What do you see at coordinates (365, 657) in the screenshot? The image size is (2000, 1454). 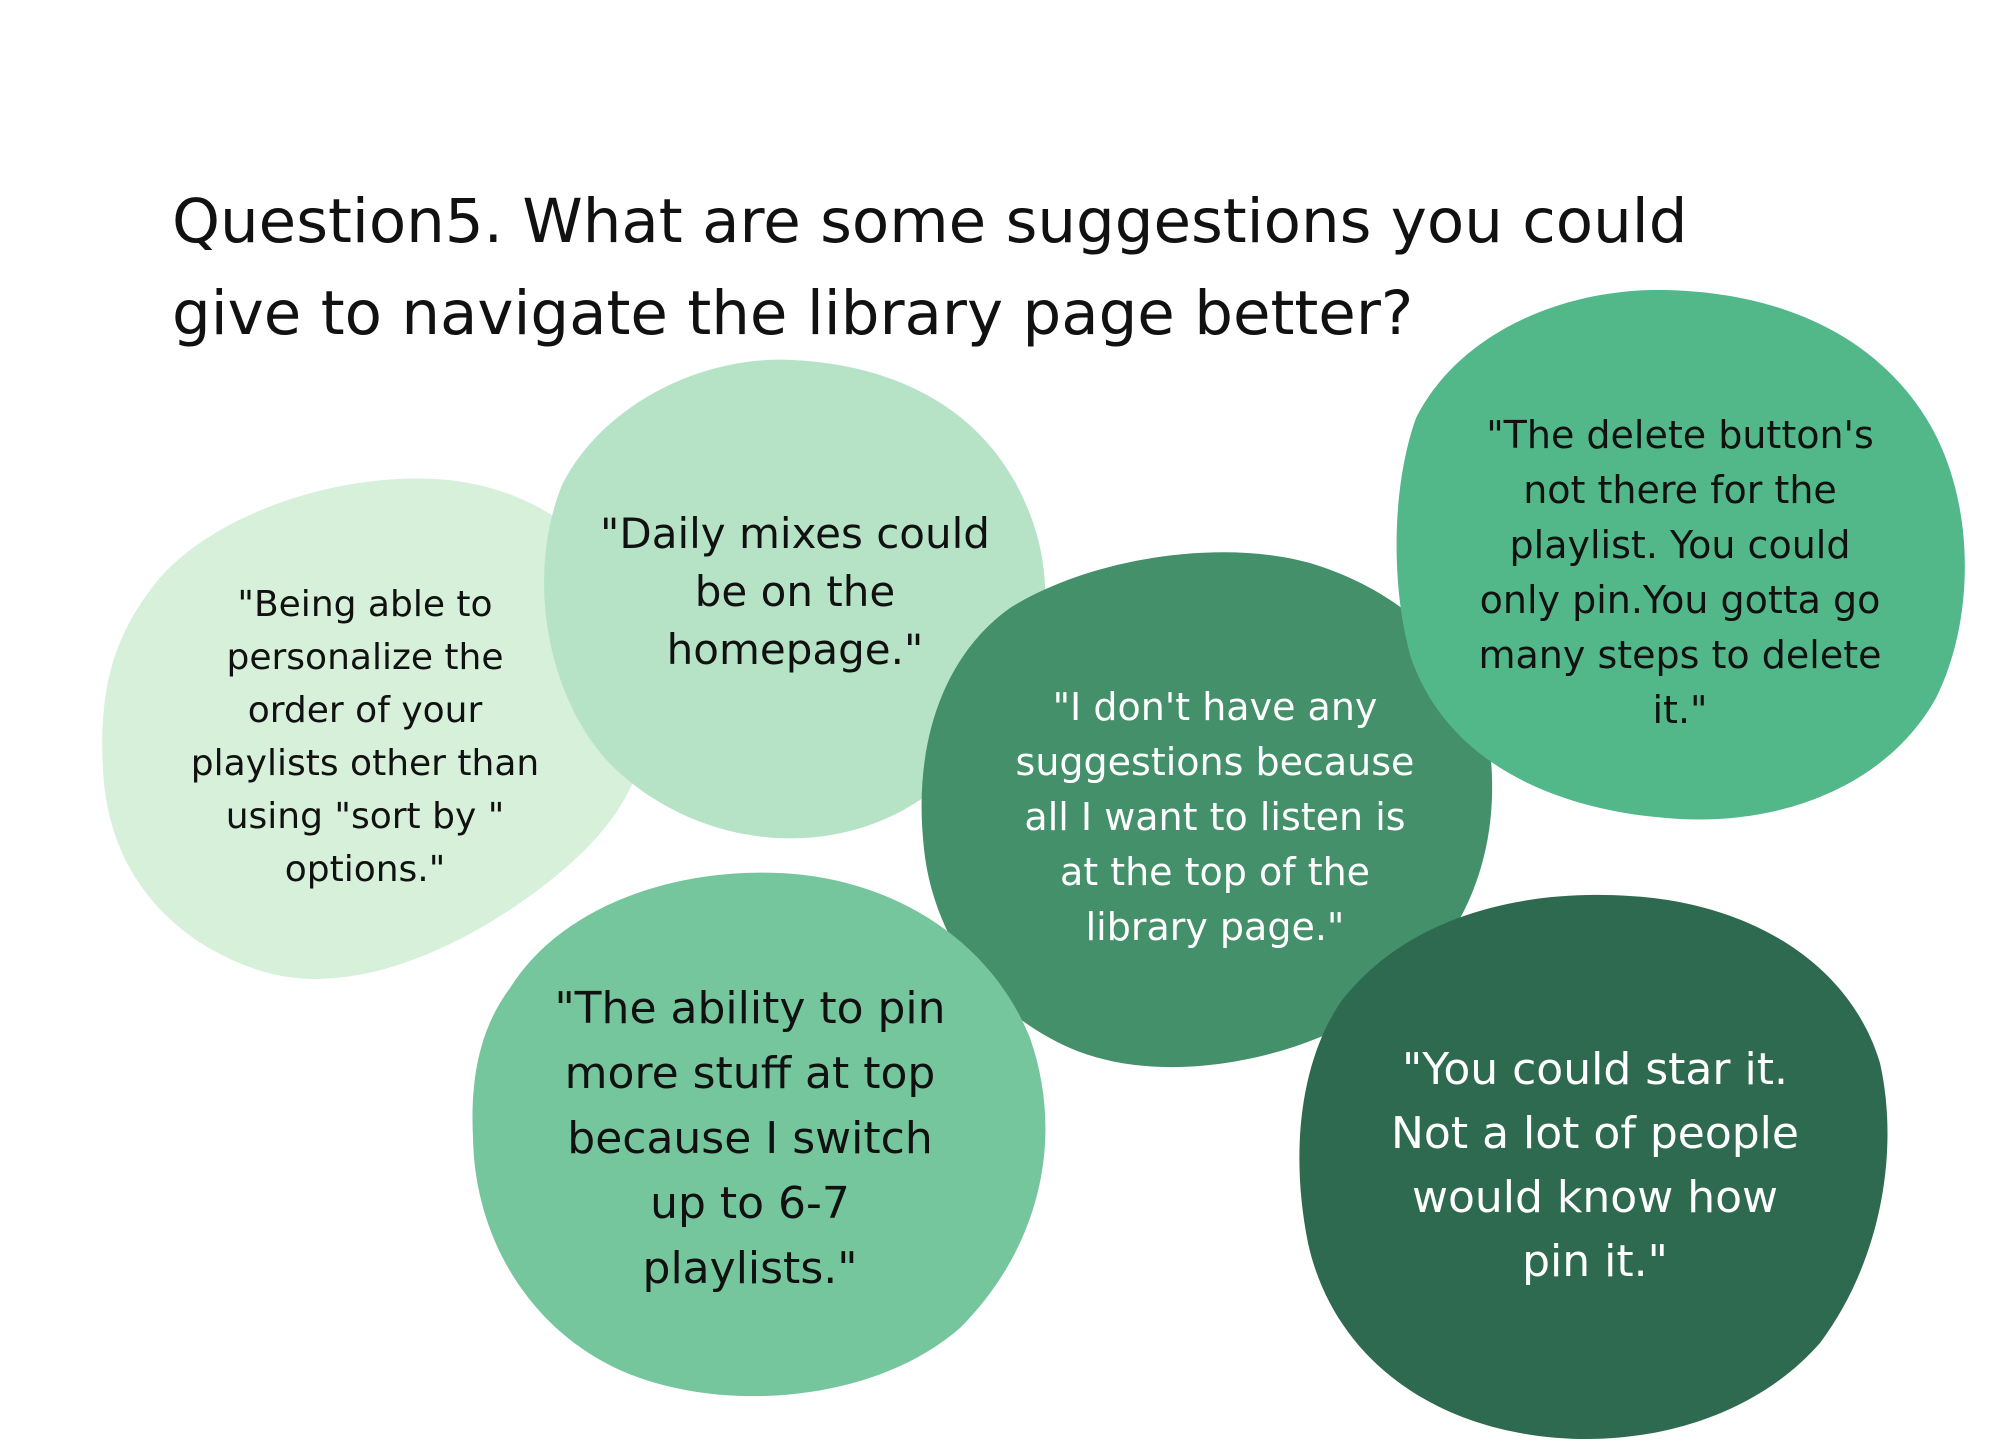 I see `quote-line: personalize the` at bounding box center [365, 657].